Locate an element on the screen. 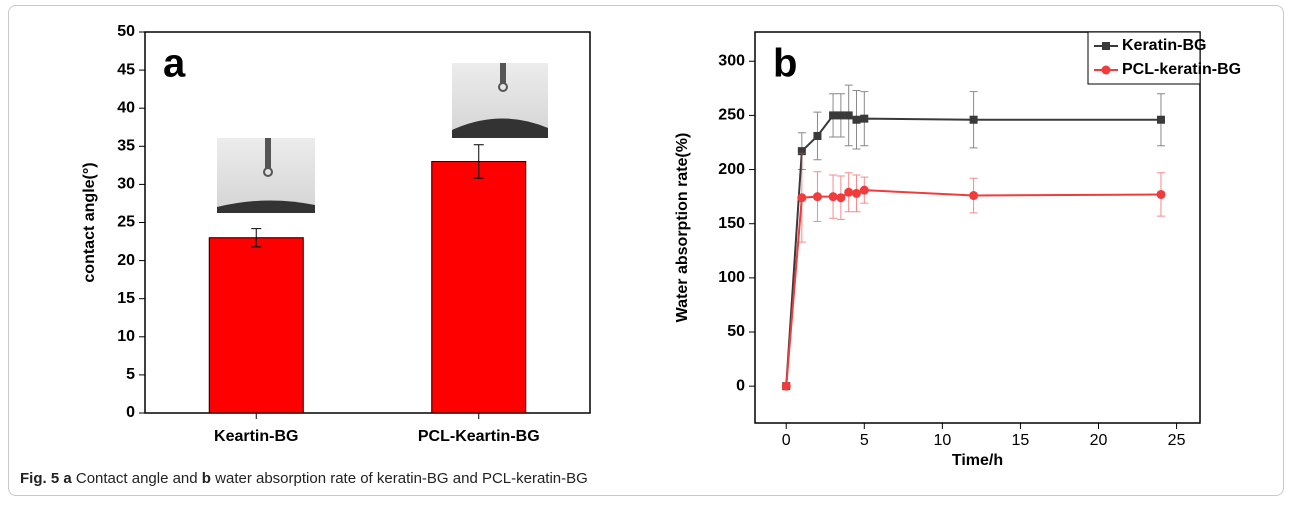 The width and height of the screenshot is (1292, 505). caption-part: b is located at coordinates (206, 478).